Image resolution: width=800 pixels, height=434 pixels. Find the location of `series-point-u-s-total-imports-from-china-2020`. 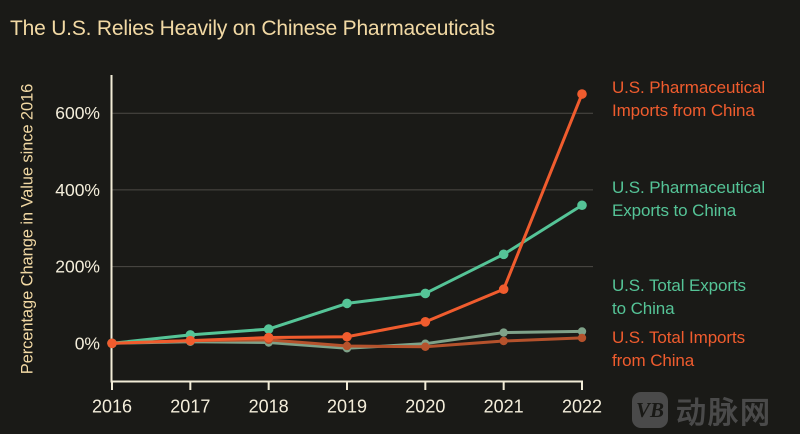

series-point-u-s-total-imports-from-china-2020 is located at coordinates (425, 346).